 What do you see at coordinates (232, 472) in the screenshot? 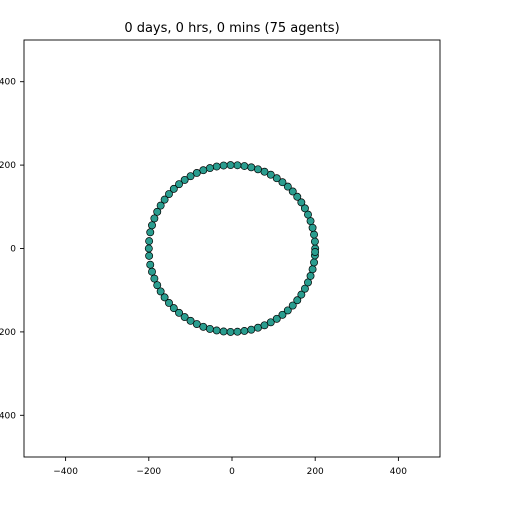
I see `x-tick-label: 0` at bounding box center [232, 472].